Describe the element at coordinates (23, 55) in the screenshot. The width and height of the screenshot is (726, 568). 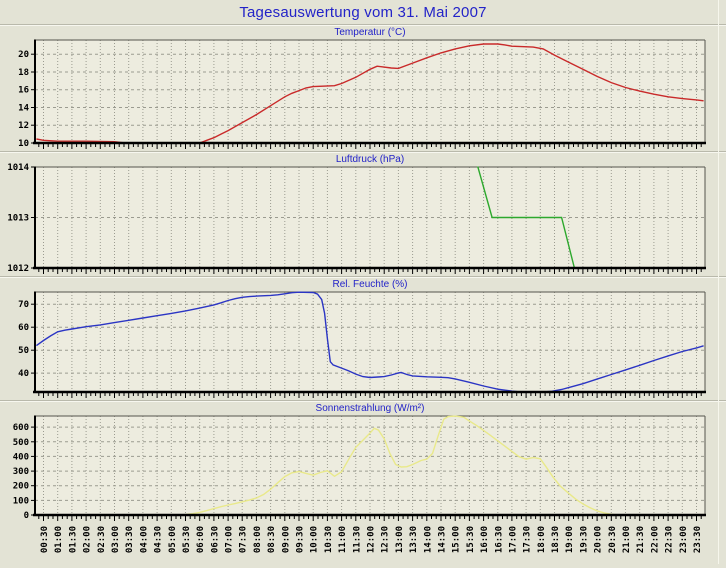
I see `svg-text: 20` at that location.